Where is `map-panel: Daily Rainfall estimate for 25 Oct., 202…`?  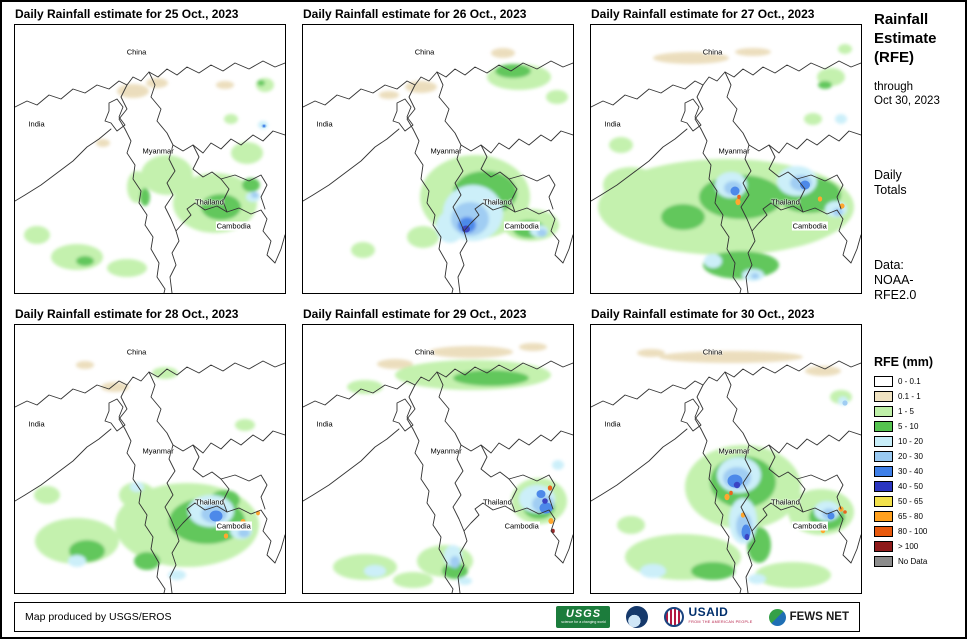 map-panel: Daily Rainfall estimate for 25 Oct., 202… is located at coordinates (150, 148).